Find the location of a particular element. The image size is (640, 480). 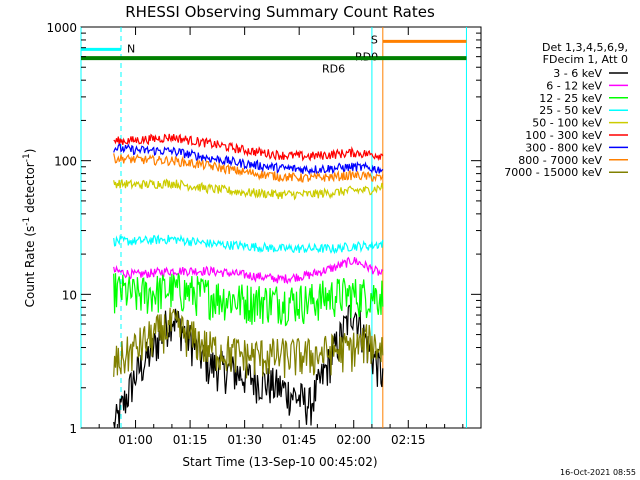

y-tick-label-1: 10 is located at coordinates (69, 295).